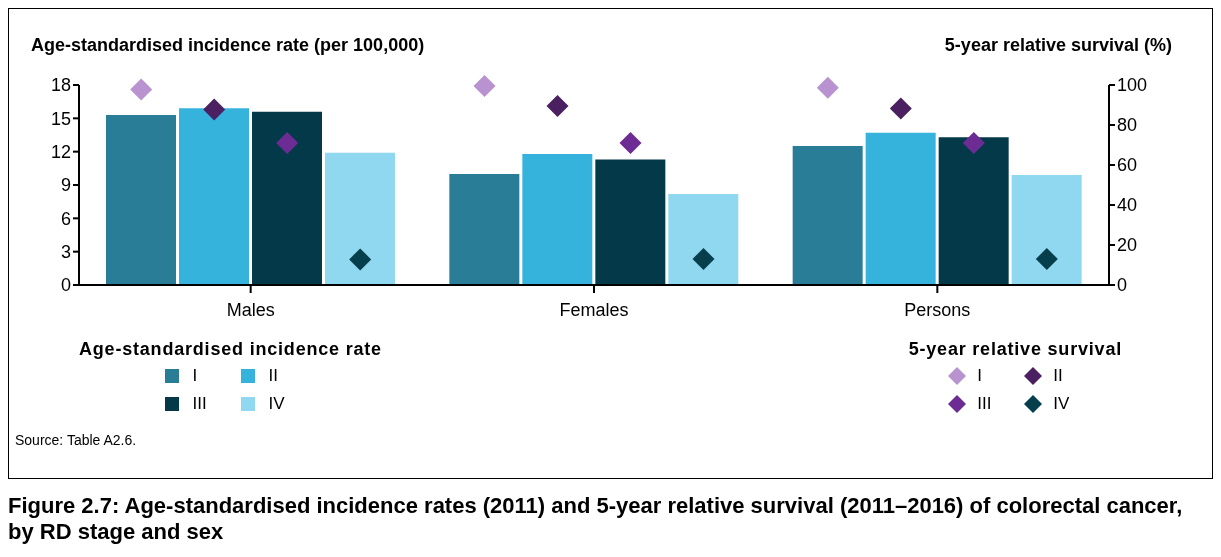 The image size is (1221, 557). Describe the element at coordinates (1127, 165) in the screenshot. I see `y2-tick-label: 60` at that location.